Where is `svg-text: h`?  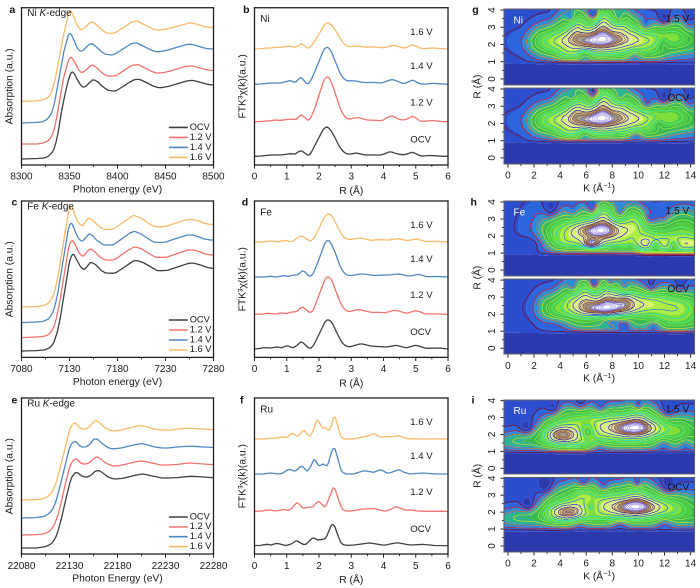 svg-text: h is located at coordinates (474, 203).